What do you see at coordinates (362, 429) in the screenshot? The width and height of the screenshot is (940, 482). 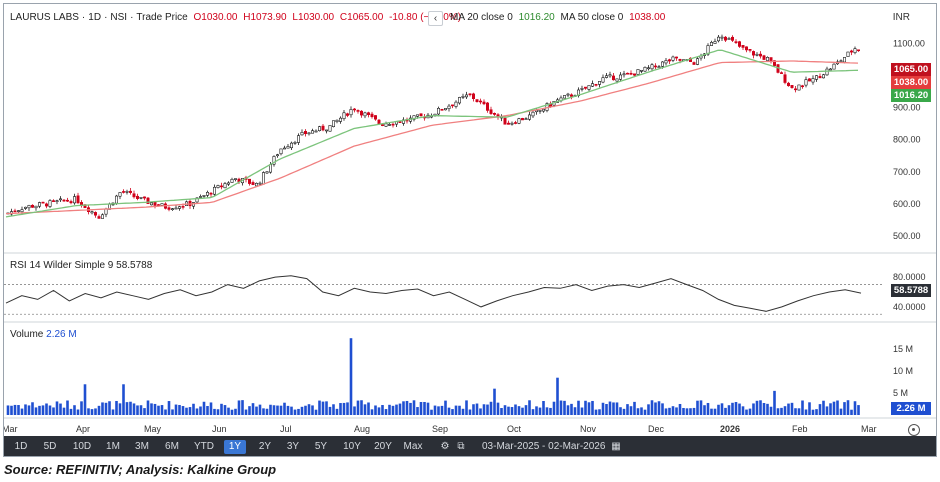 I see `x-tick-label: Aug` at bounding box center [362, 429].